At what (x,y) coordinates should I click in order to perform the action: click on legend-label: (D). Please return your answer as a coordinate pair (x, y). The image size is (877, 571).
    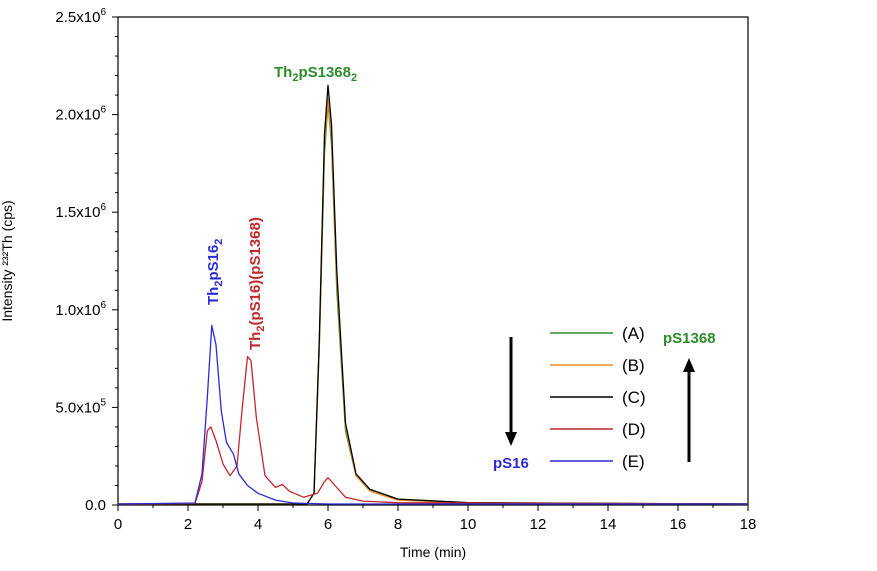
    Looking at the image, I should click on (634, 429).